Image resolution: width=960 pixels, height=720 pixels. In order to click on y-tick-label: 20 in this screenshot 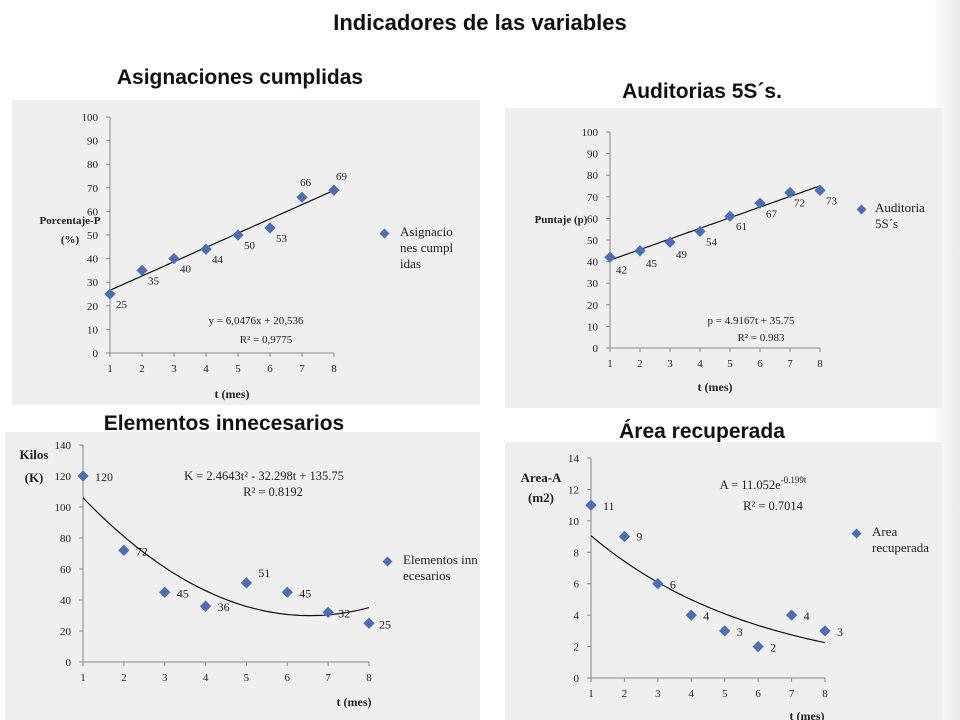, I will do `click(66, 632)`.